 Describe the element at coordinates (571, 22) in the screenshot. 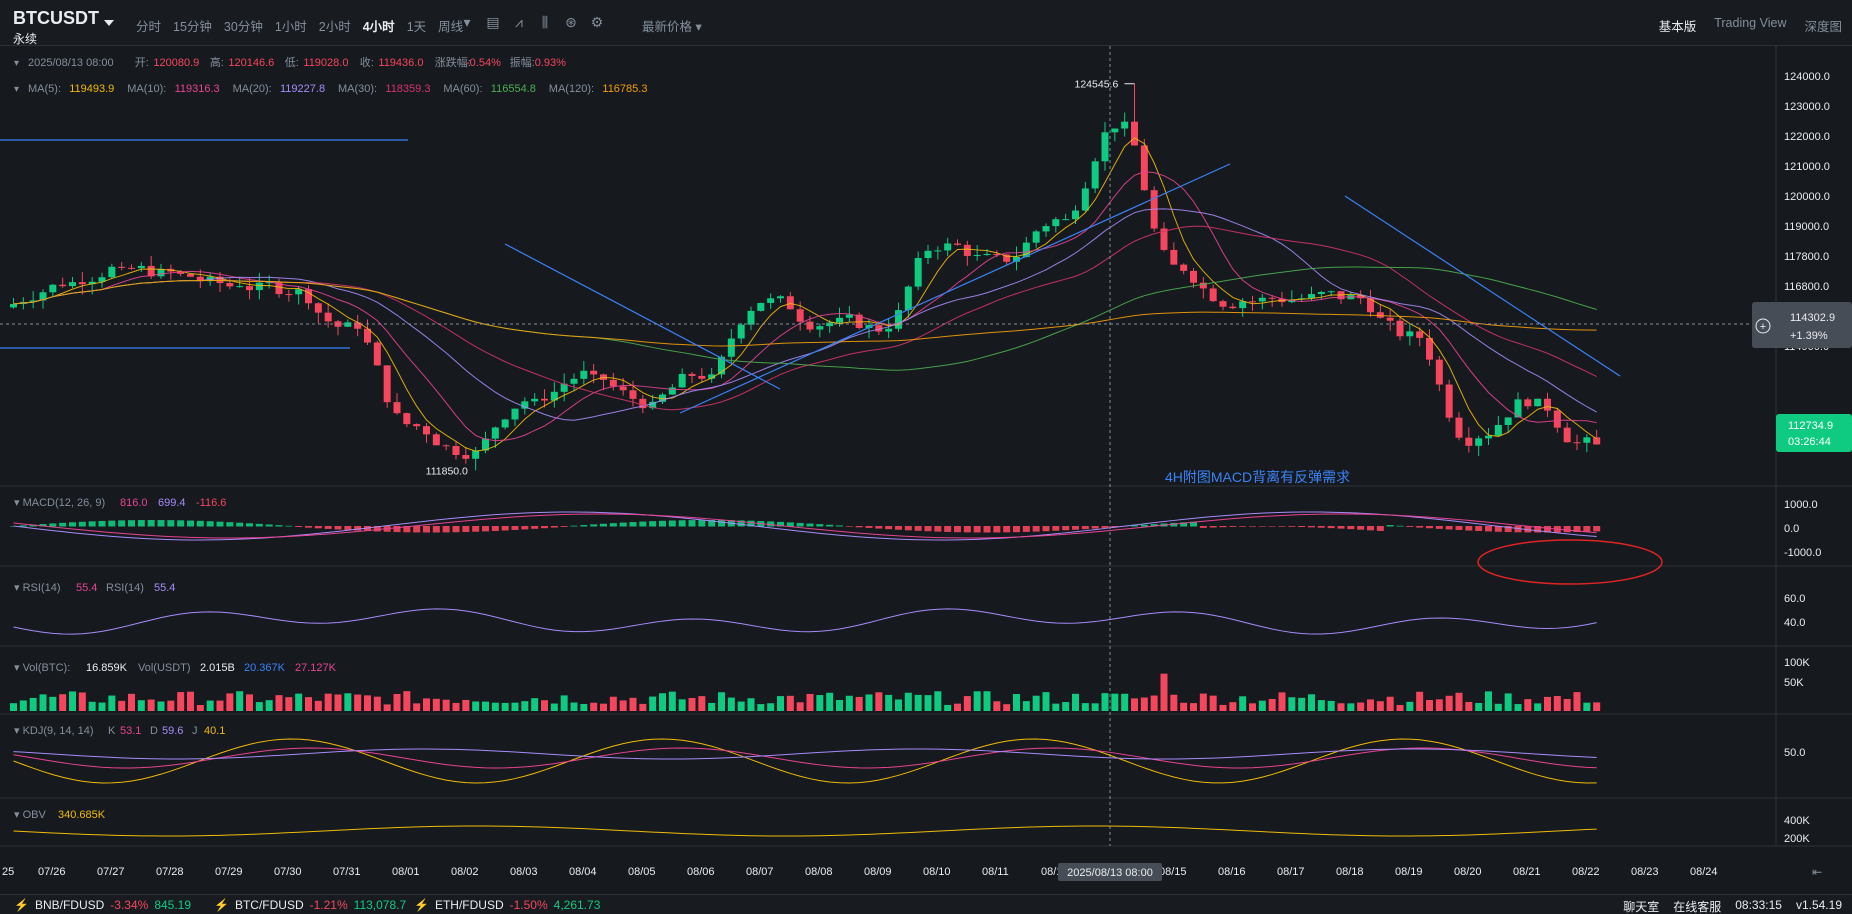

I see `draw-icon: ⊛` at that location.